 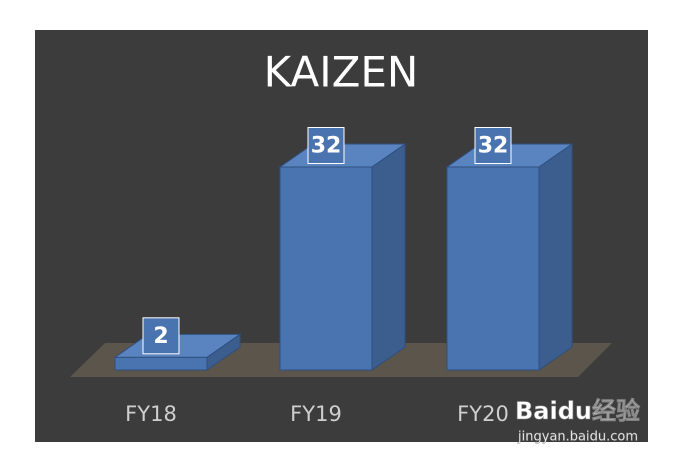 I want to click on data-label: 2, so click(x=160, y=336).